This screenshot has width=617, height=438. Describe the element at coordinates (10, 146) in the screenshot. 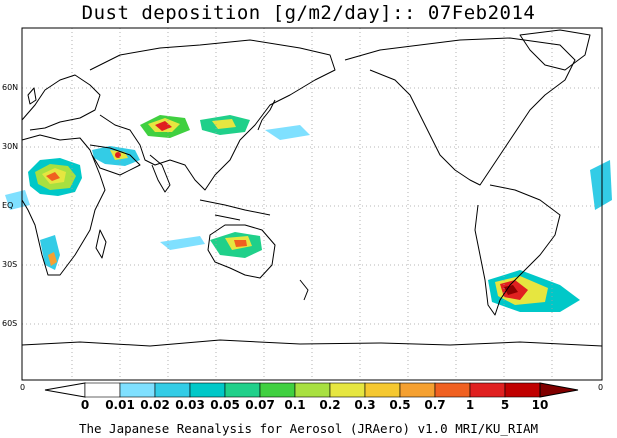

I see `lat-label-30n: 30N` at that location.